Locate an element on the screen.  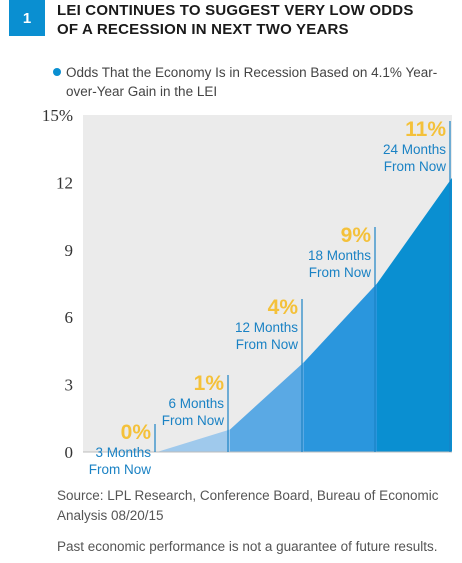
annotation-caption-line1: 12 Months is located at coordinates (266, 327).